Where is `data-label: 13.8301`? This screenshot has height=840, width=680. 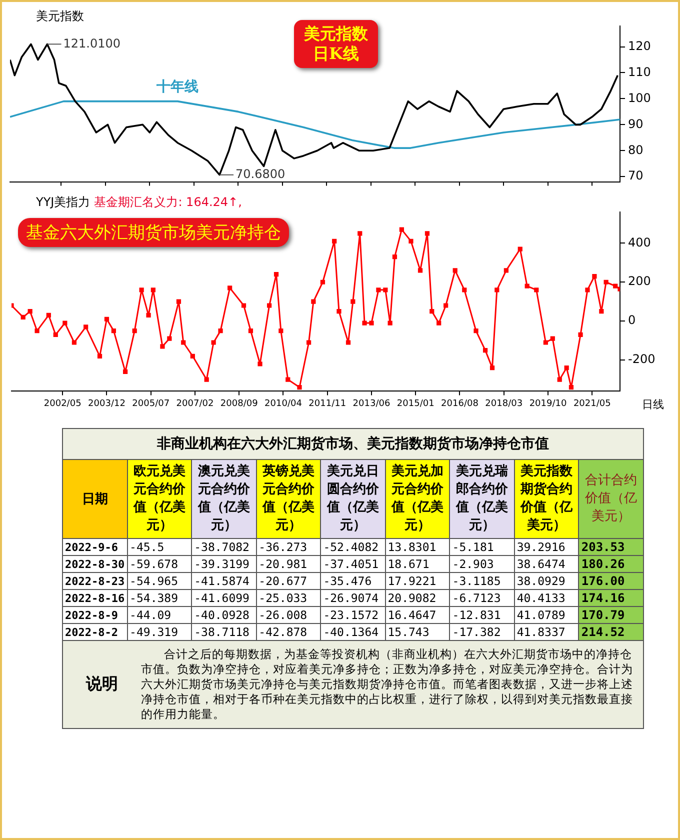 data-label: 13.8301 is located at coordinates (417, 547).